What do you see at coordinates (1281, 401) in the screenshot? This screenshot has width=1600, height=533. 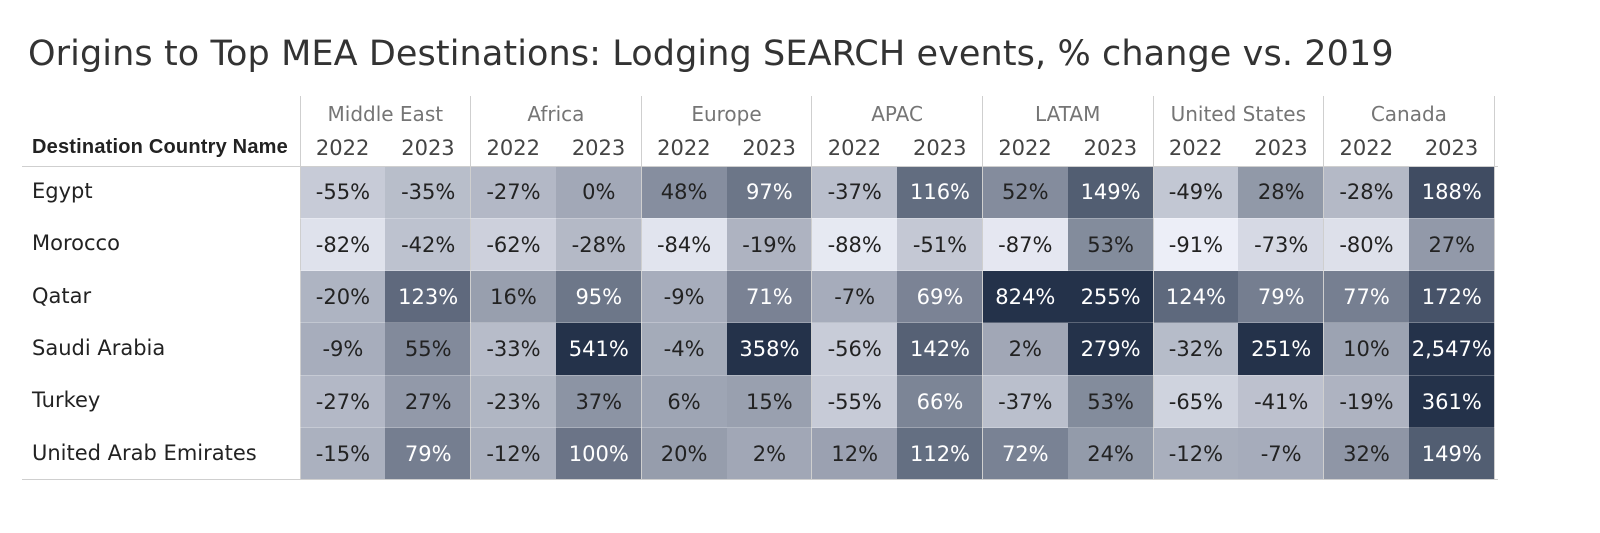 I see `heatmap-cell: -41%` at bounding box center [1281, 401].